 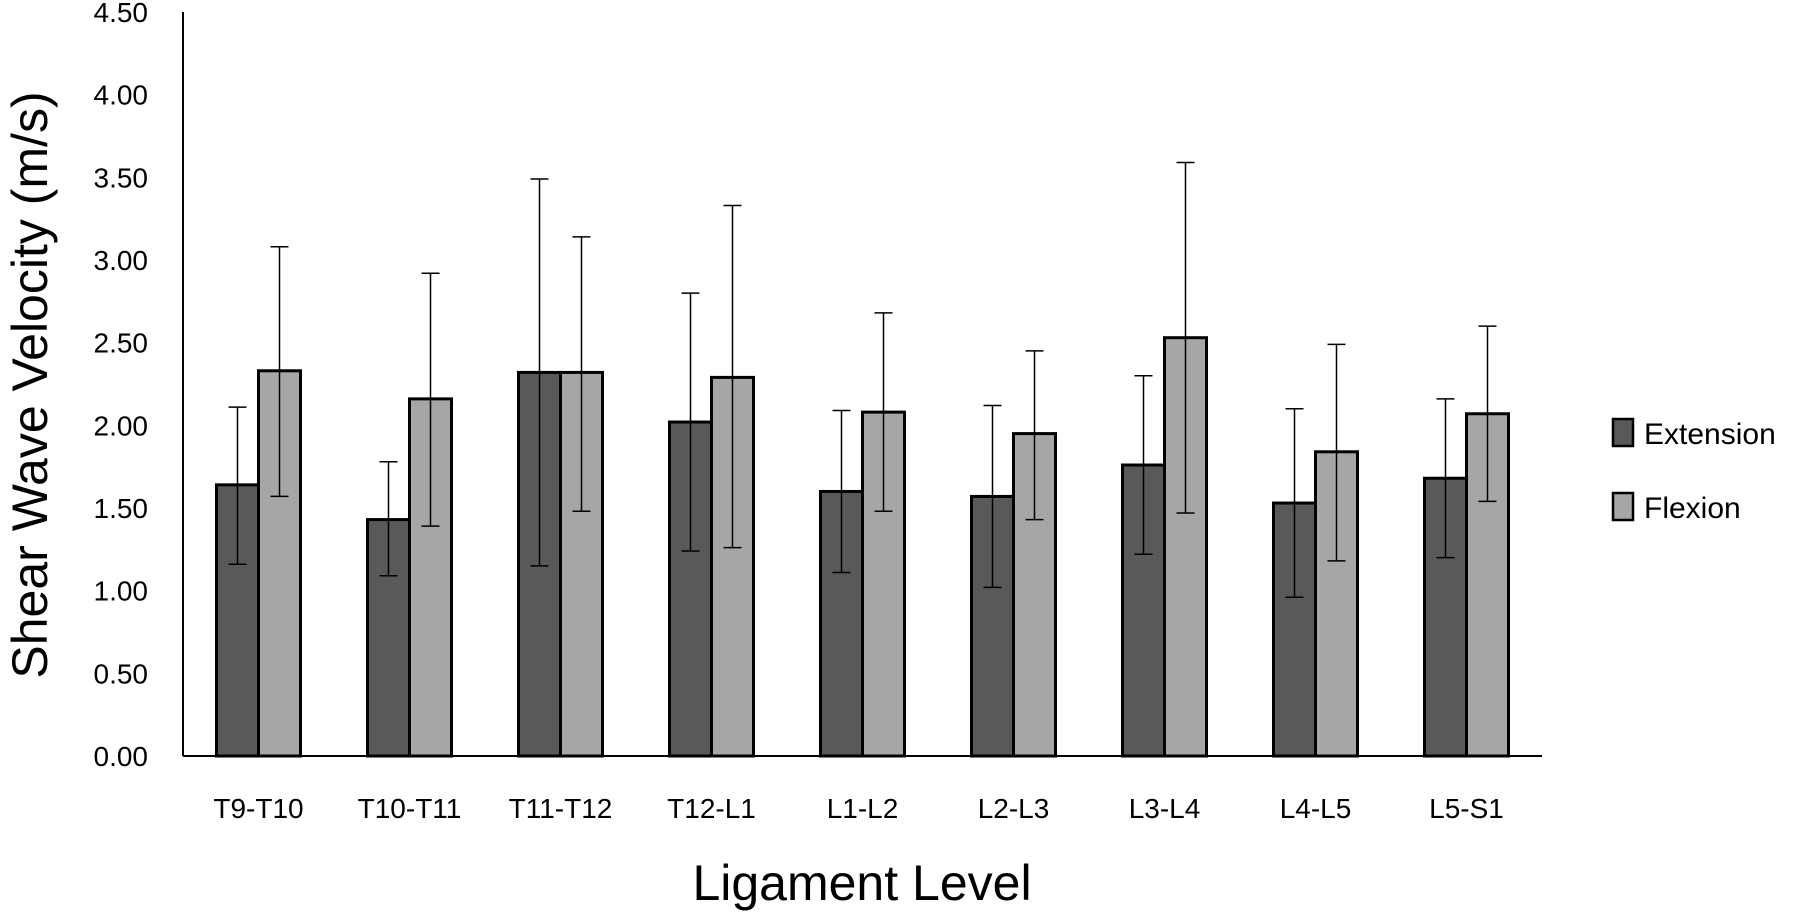 I want to click on y-tick-label: 1.50, so click(x=121, y=508).